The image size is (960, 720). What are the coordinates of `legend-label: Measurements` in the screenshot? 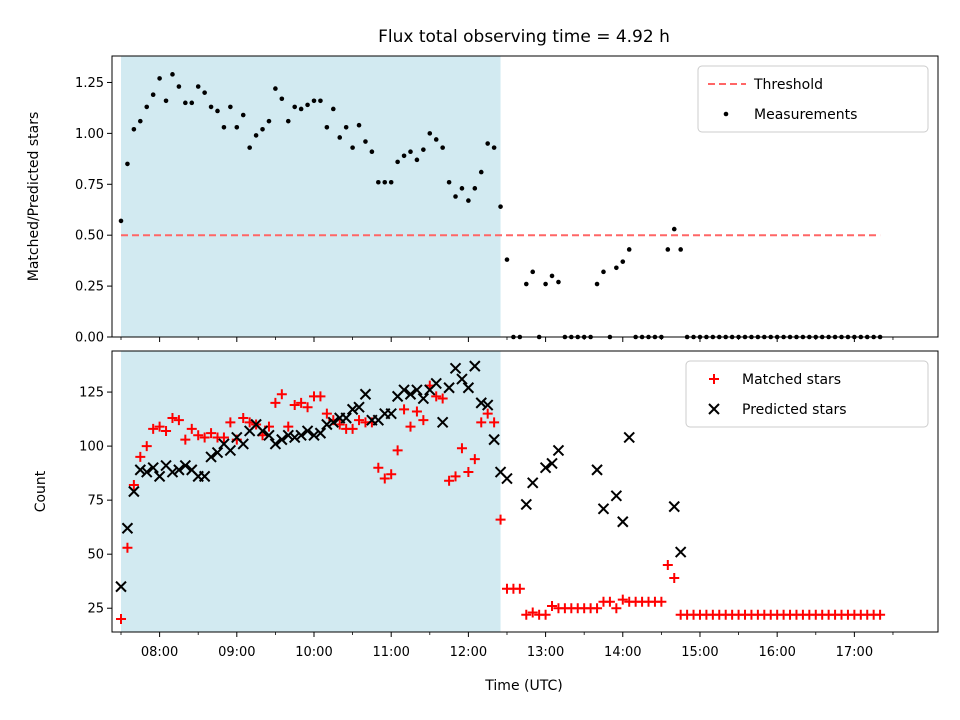 It's located at (805, 115).